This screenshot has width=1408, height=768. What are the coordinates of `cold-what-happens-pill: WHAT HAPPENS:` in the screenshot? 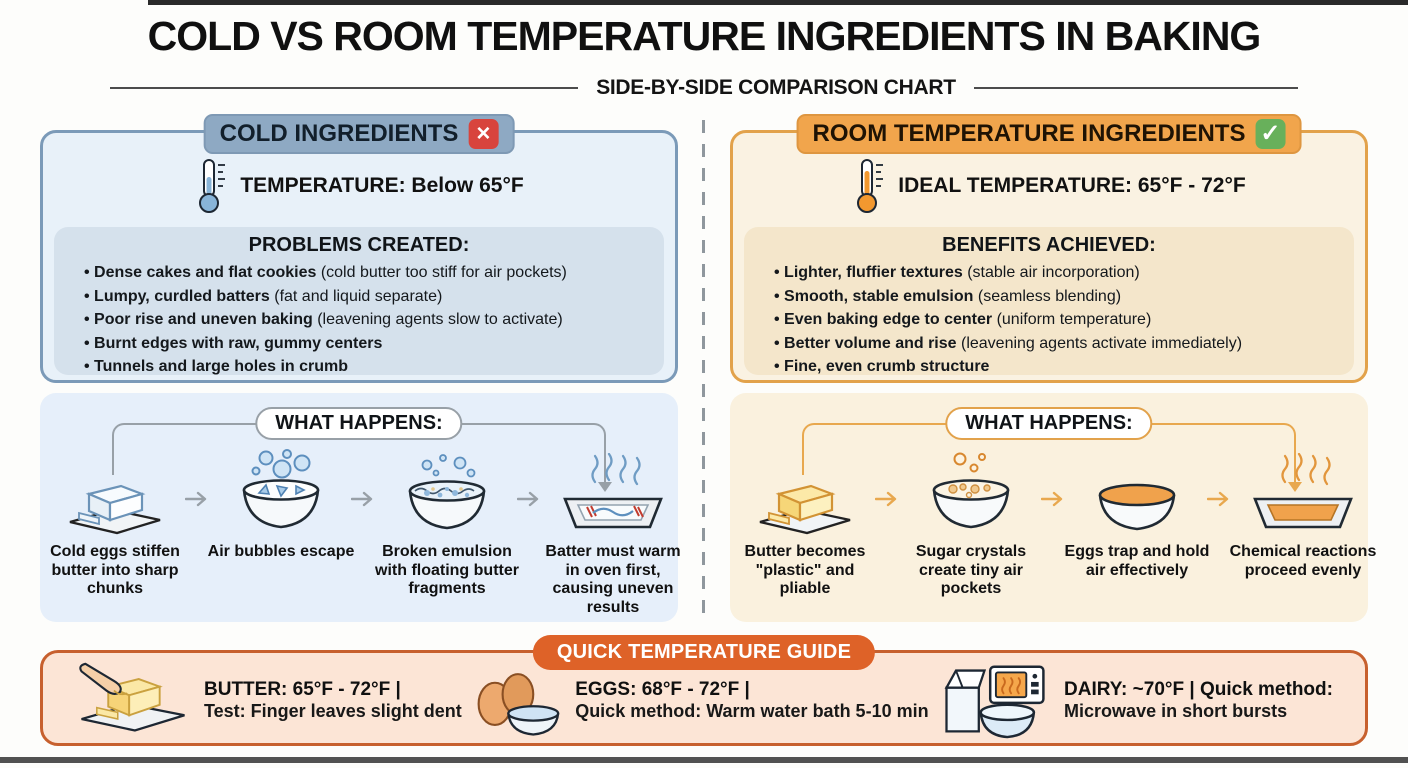 It's located at (359, 423).